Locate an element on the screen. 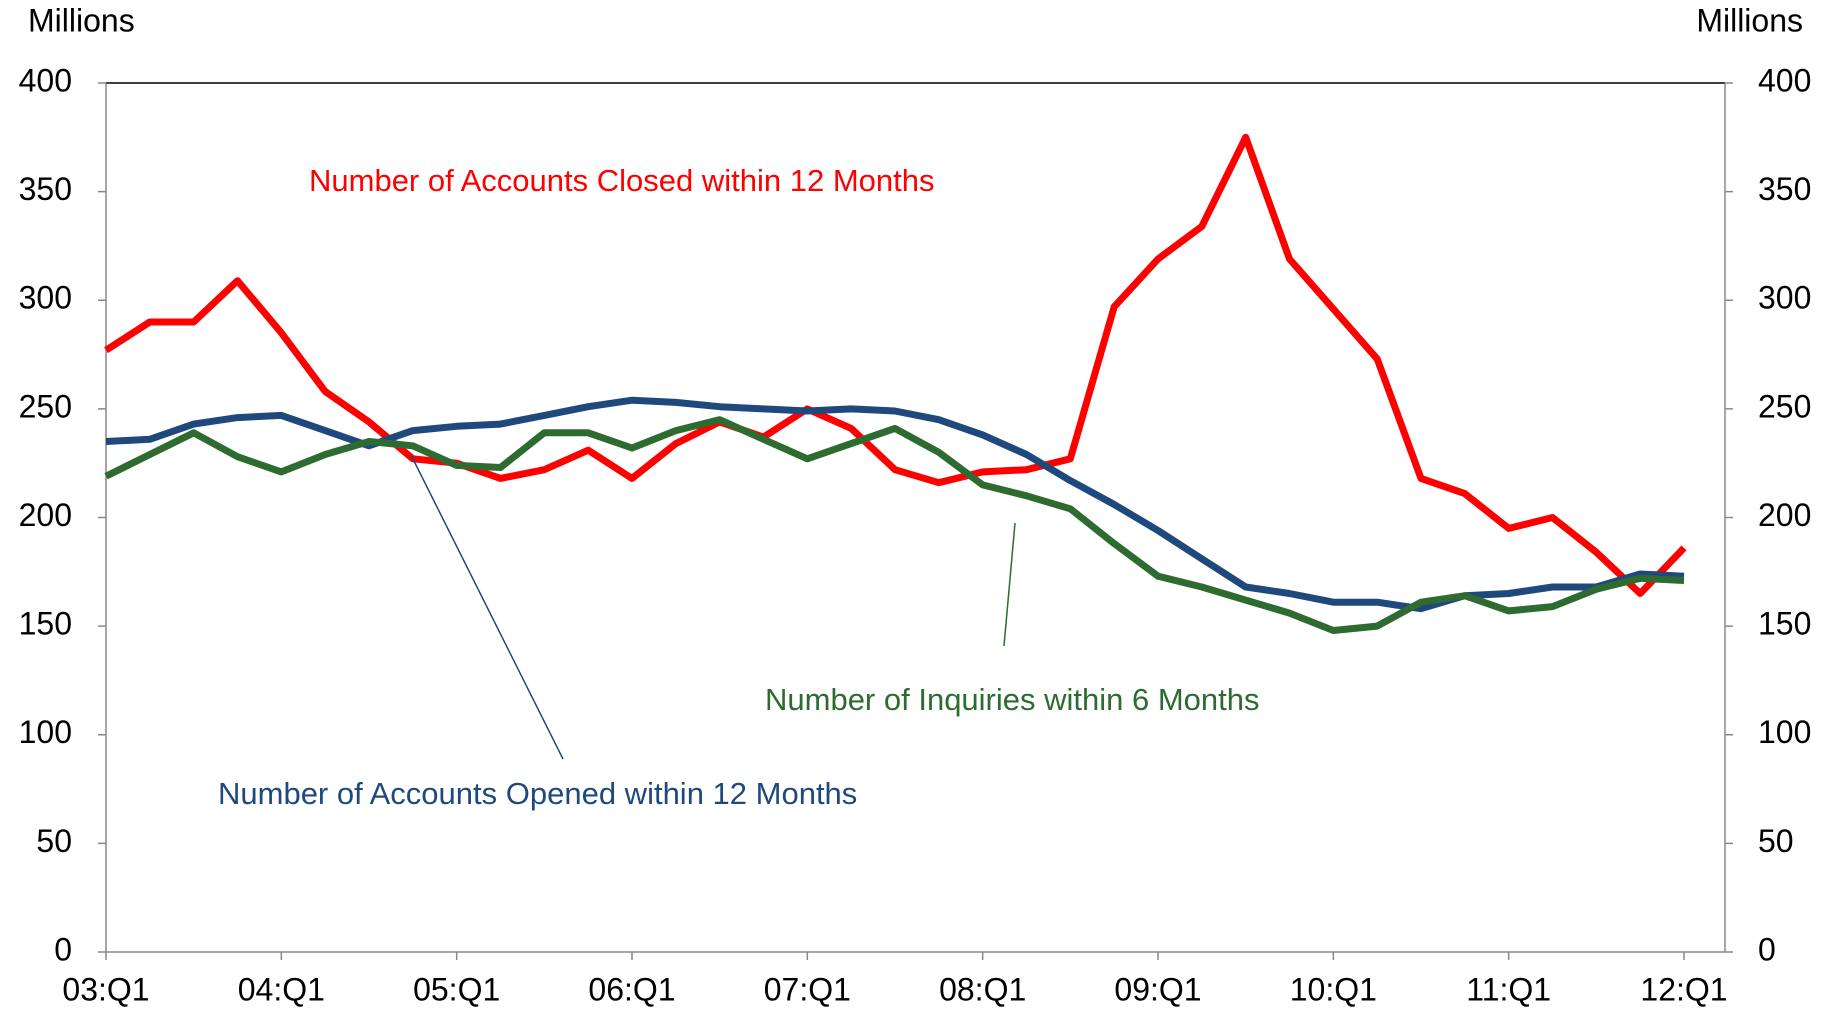 This screenshot has height=1016, width=1831. y-axis-label: Millions is located at coordinates (81, 20).